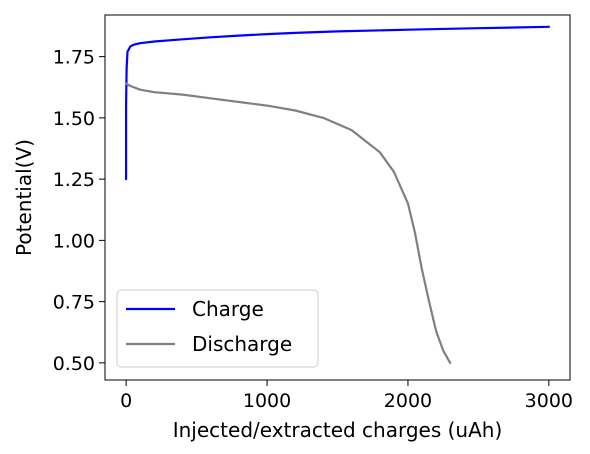 This screenshot has height=454, width=590. What do you see at coordinates (74, 303) in the screenshot?
I see `y-tick-label: 0.75` at bounding box center [74, 303].